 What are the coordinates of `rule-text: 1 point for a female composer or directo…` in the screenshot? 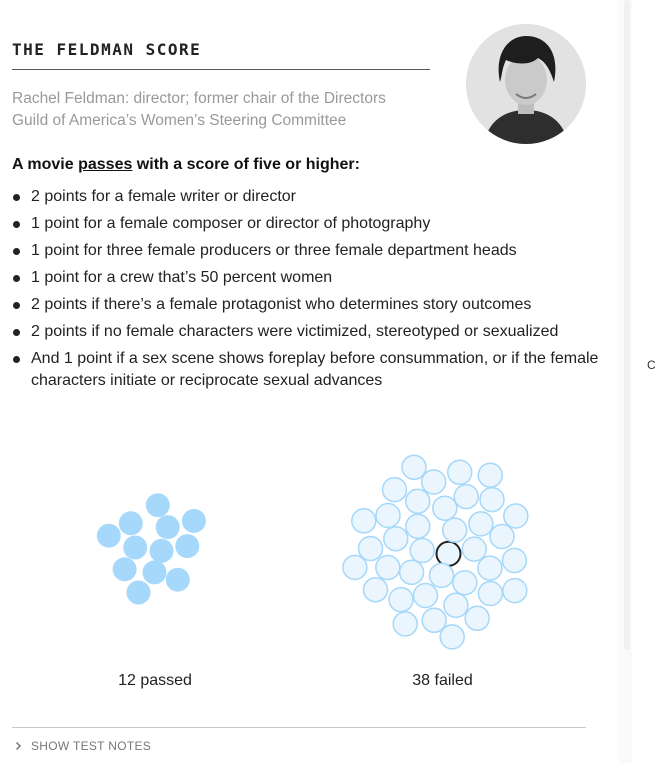 It's located at (231, 223).